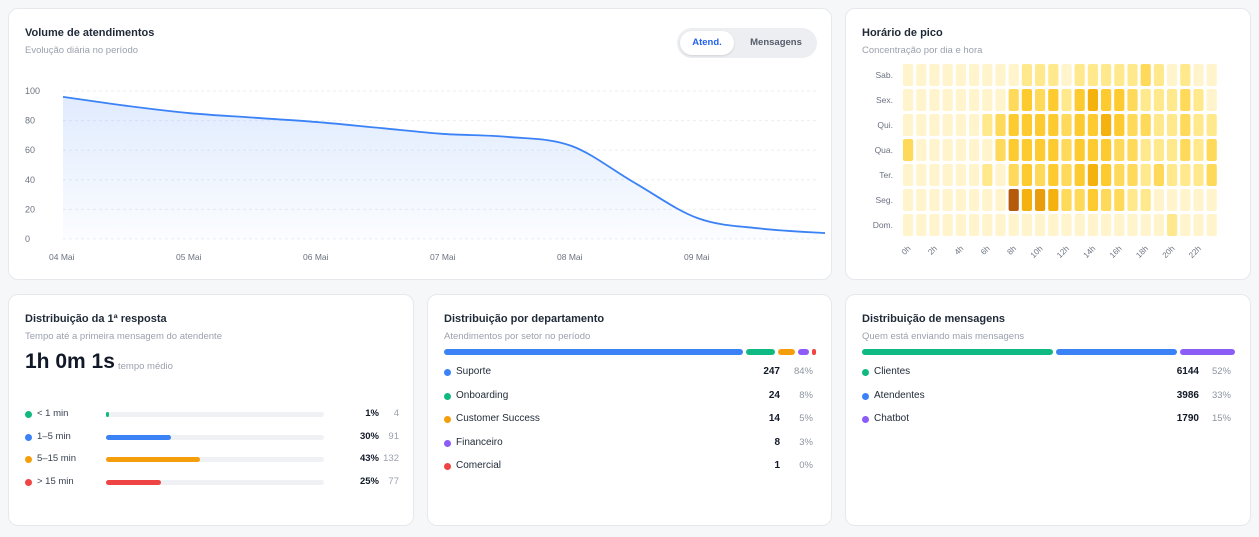 The height and width of the screenshot is (537, 1259). I want to click on heatmap-hour-label: 6h, so click(985, 250).